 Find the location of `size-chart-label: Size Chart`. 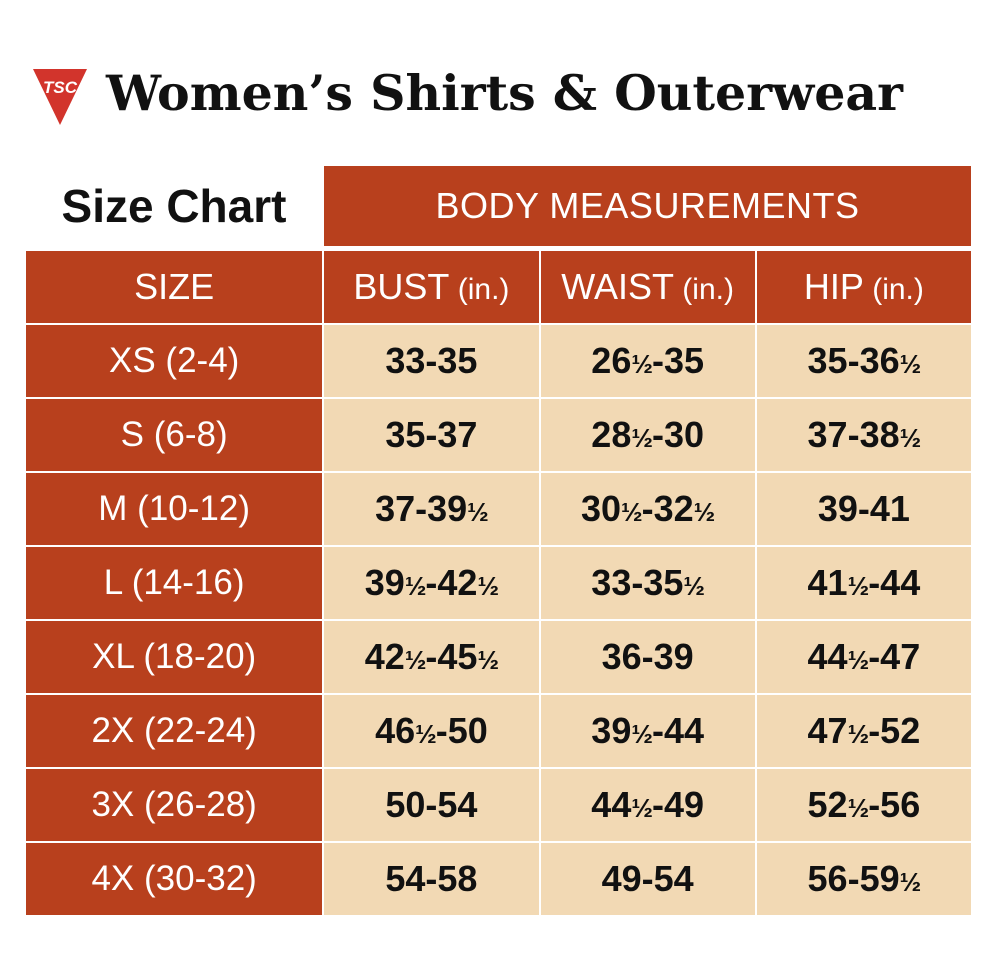

size-chart-label: Size Chart is located at coordinates (174, 206).